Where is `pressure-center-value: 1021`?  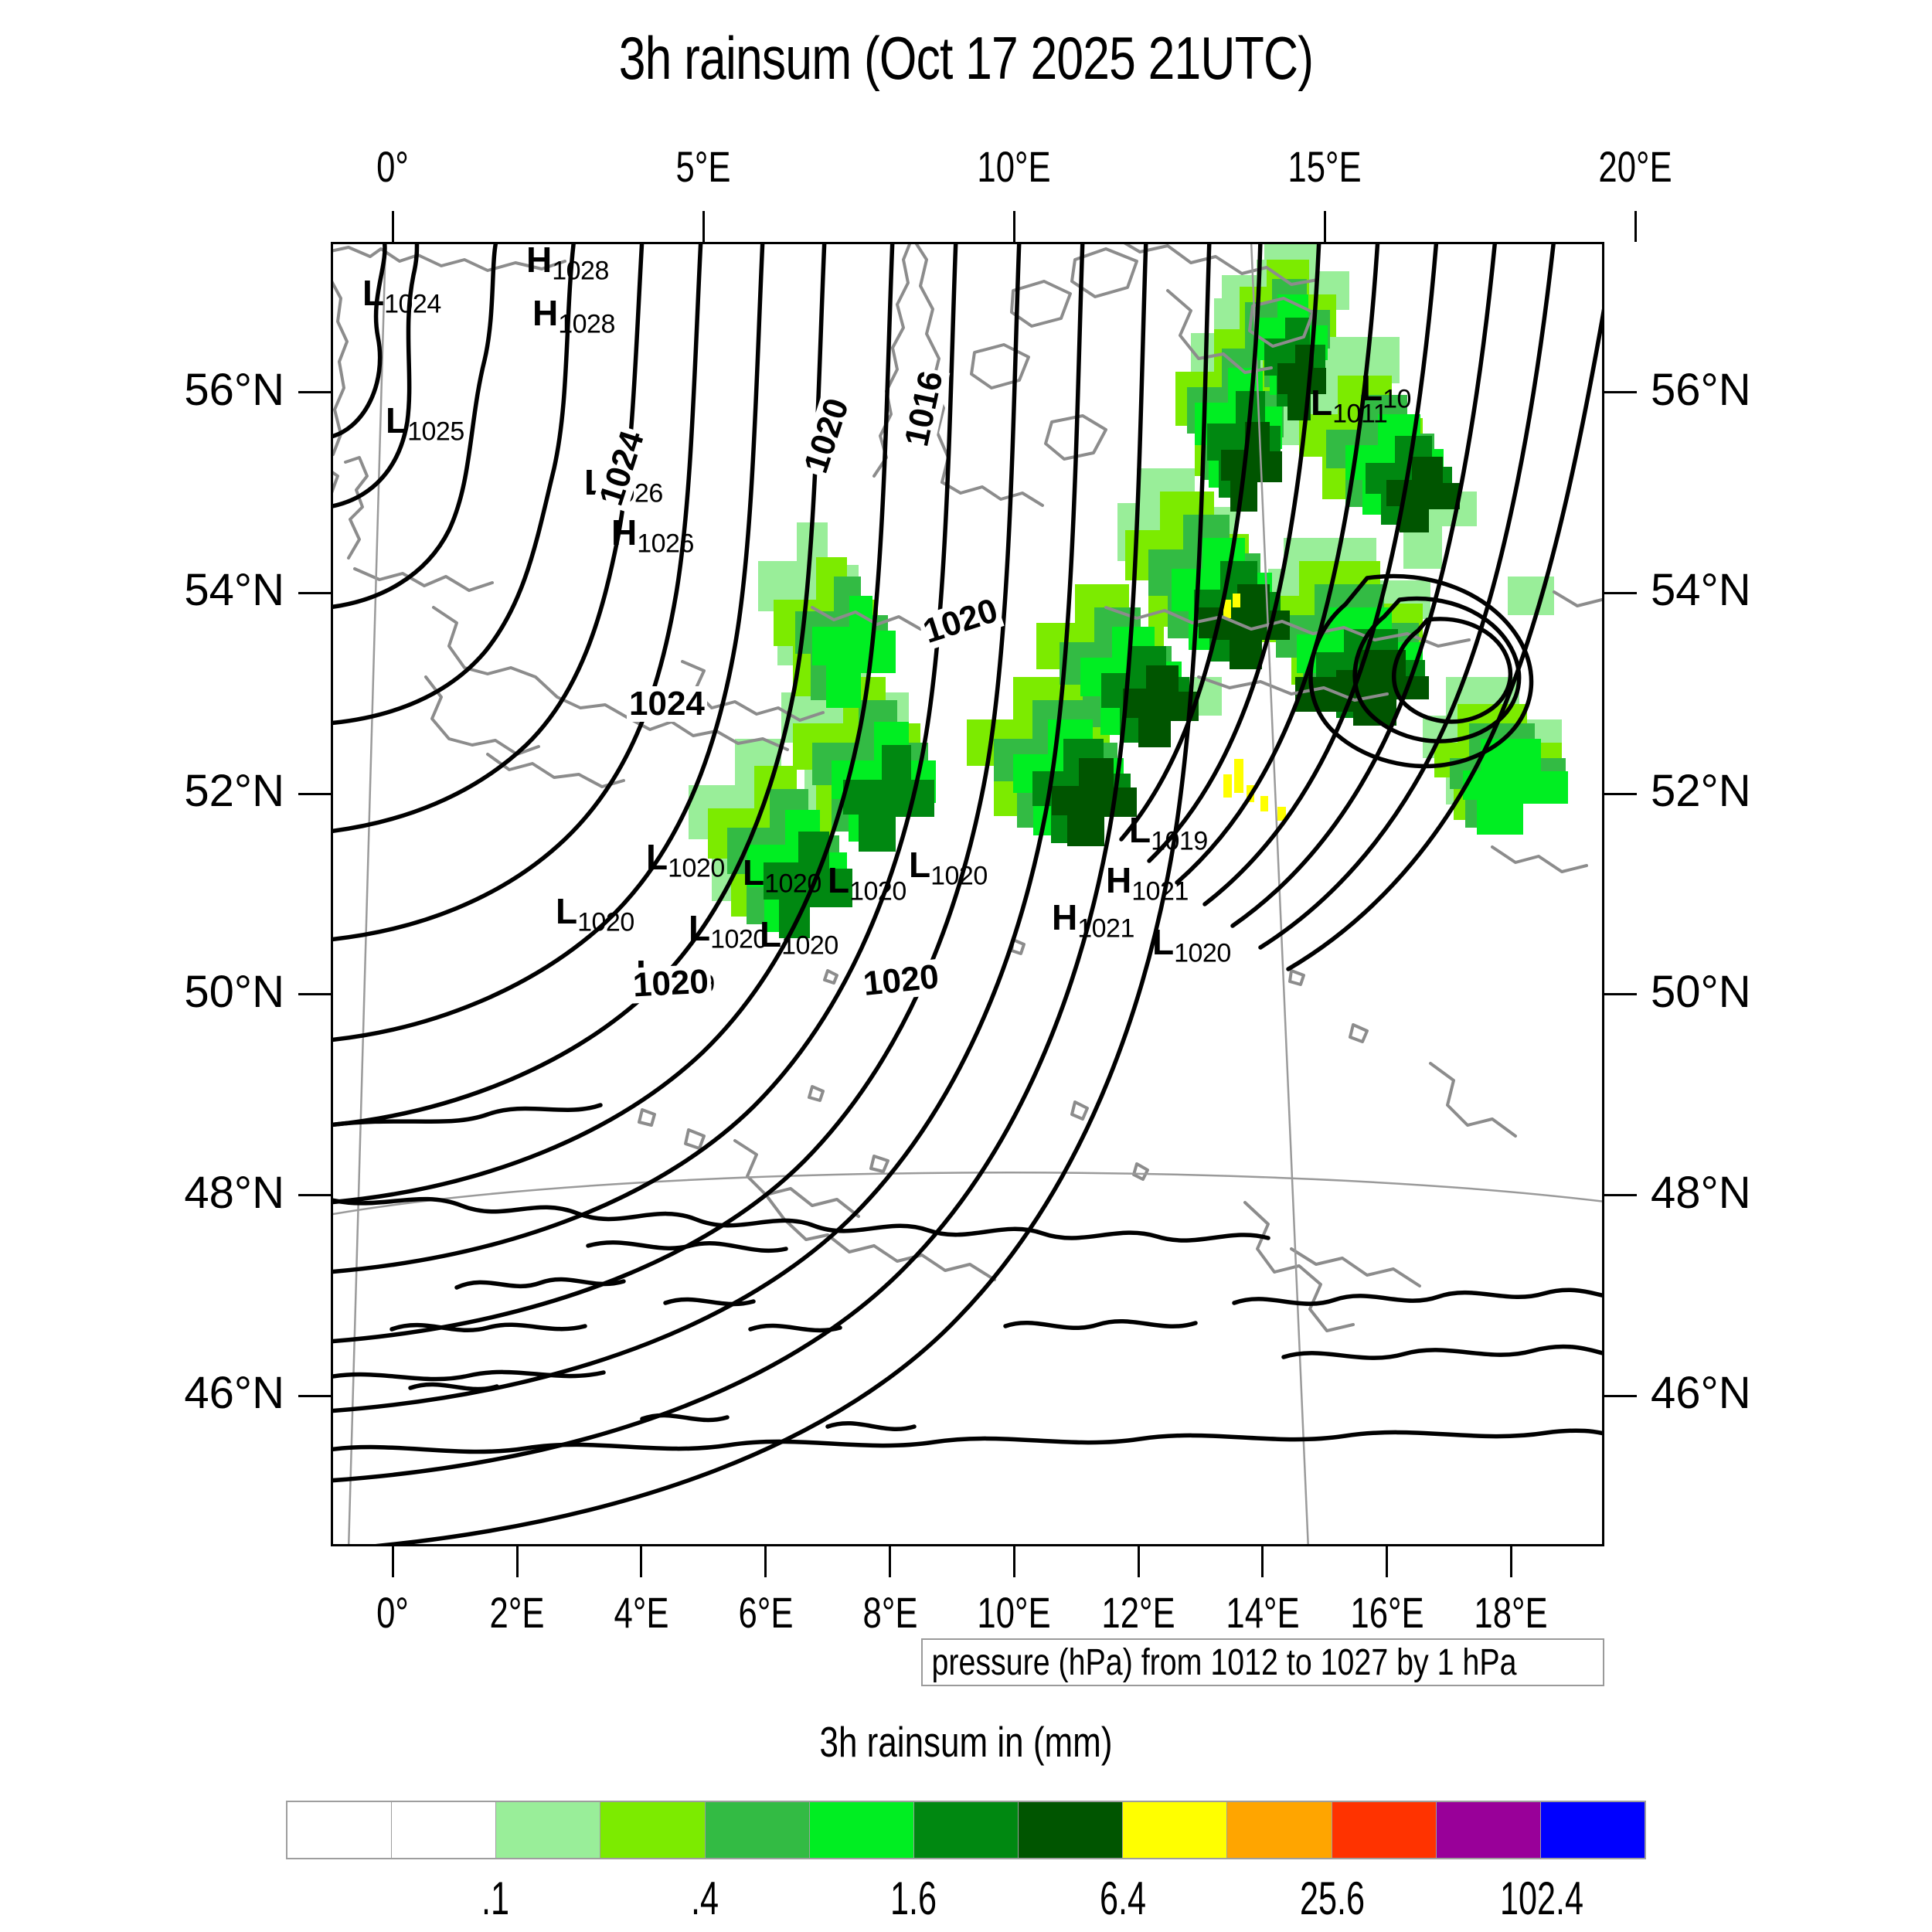
pressure-center-value: 1021 is located at coordinates (1106, 928).